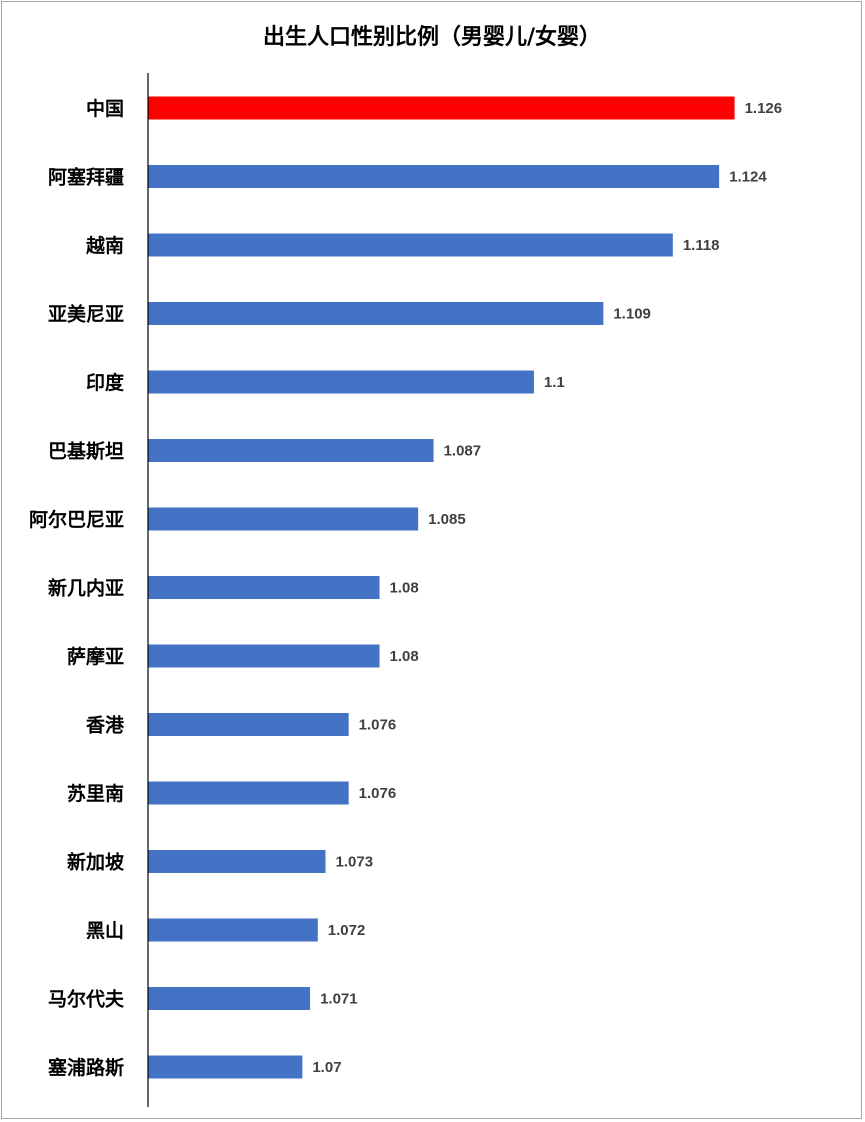 Image resolution: width=865 pixels, height=1122 pixels. Describe the element at coordinates (447, 519) in the screenshot. I see `value-label: 1.085` at that location.